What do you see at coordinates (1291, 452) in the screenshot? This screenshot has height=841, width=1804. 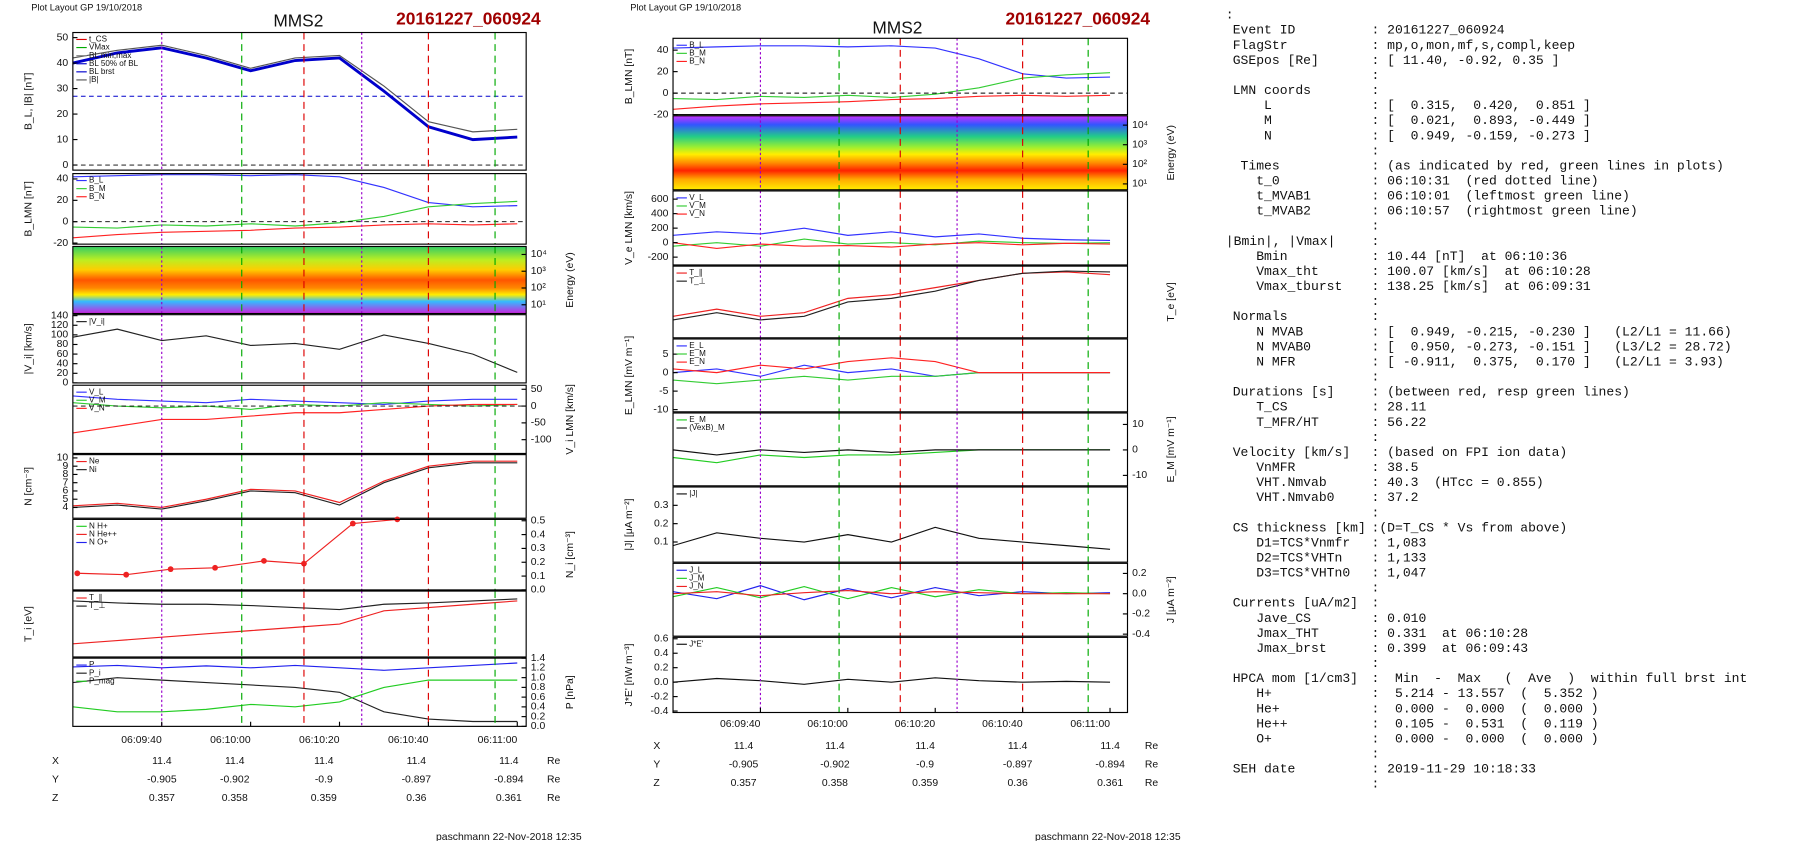 I see `info-key: Velocity [km/s]` at bounding box center [1291, 452].